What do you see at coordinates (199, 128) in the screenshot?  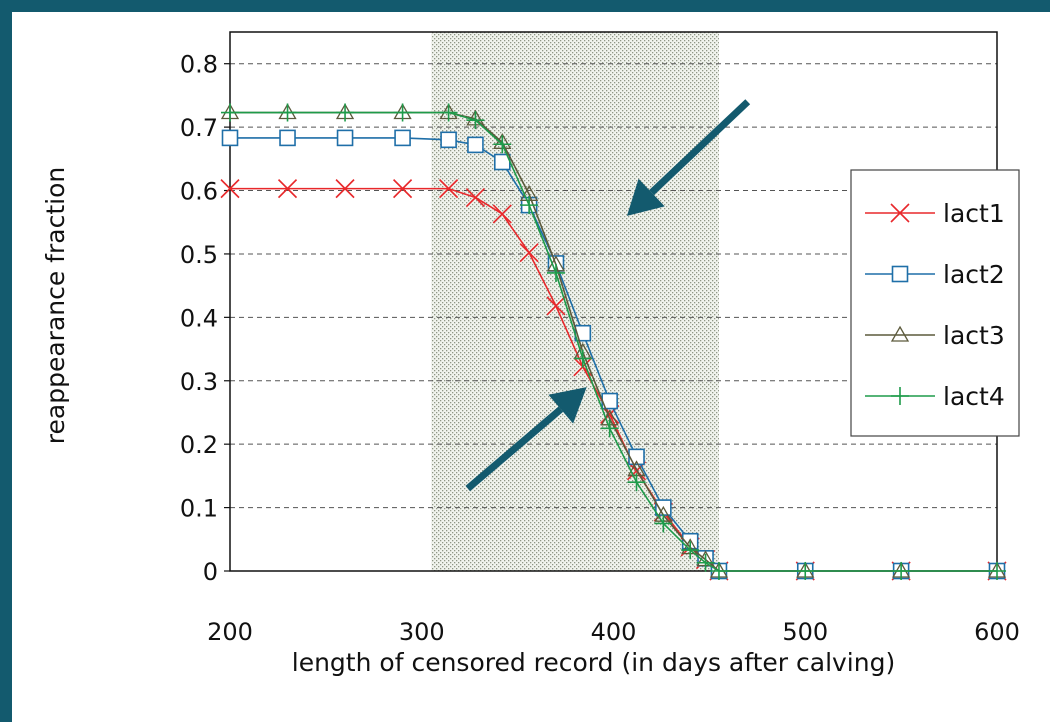 I see `y-tick-label: 0.7` at bounding box center [199, 128].